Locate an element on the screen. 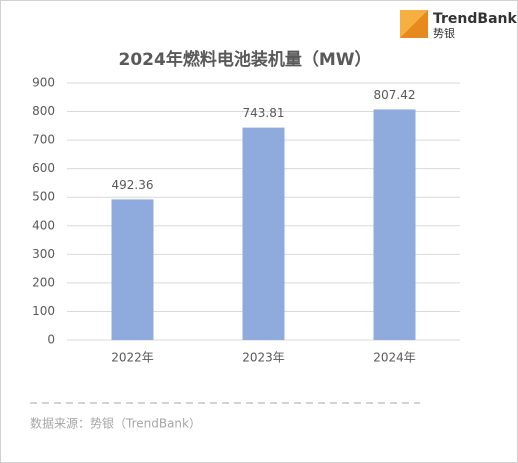  y-tick-label: 600 is located at coordinates (43, 168).